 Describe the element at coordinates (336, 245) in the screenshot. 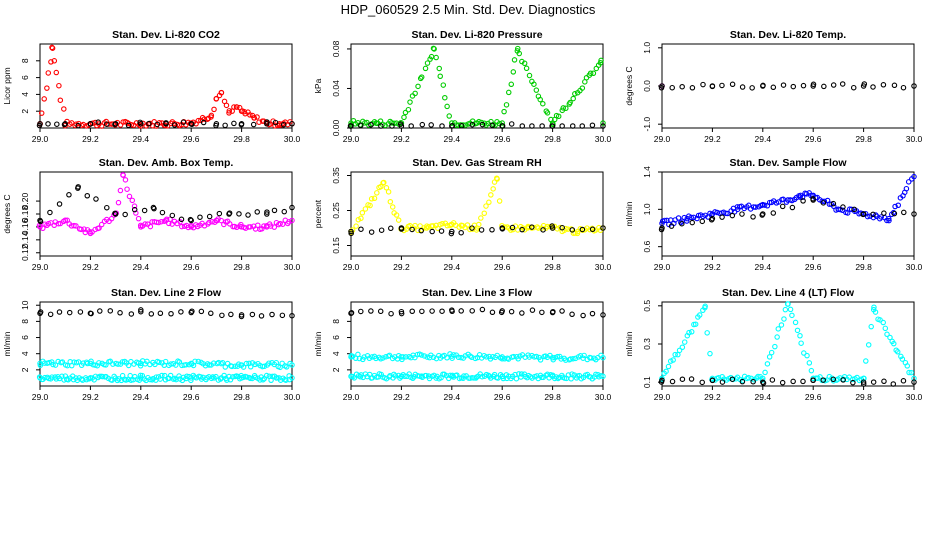

I see `y-tick-label: 0.15` at that location.